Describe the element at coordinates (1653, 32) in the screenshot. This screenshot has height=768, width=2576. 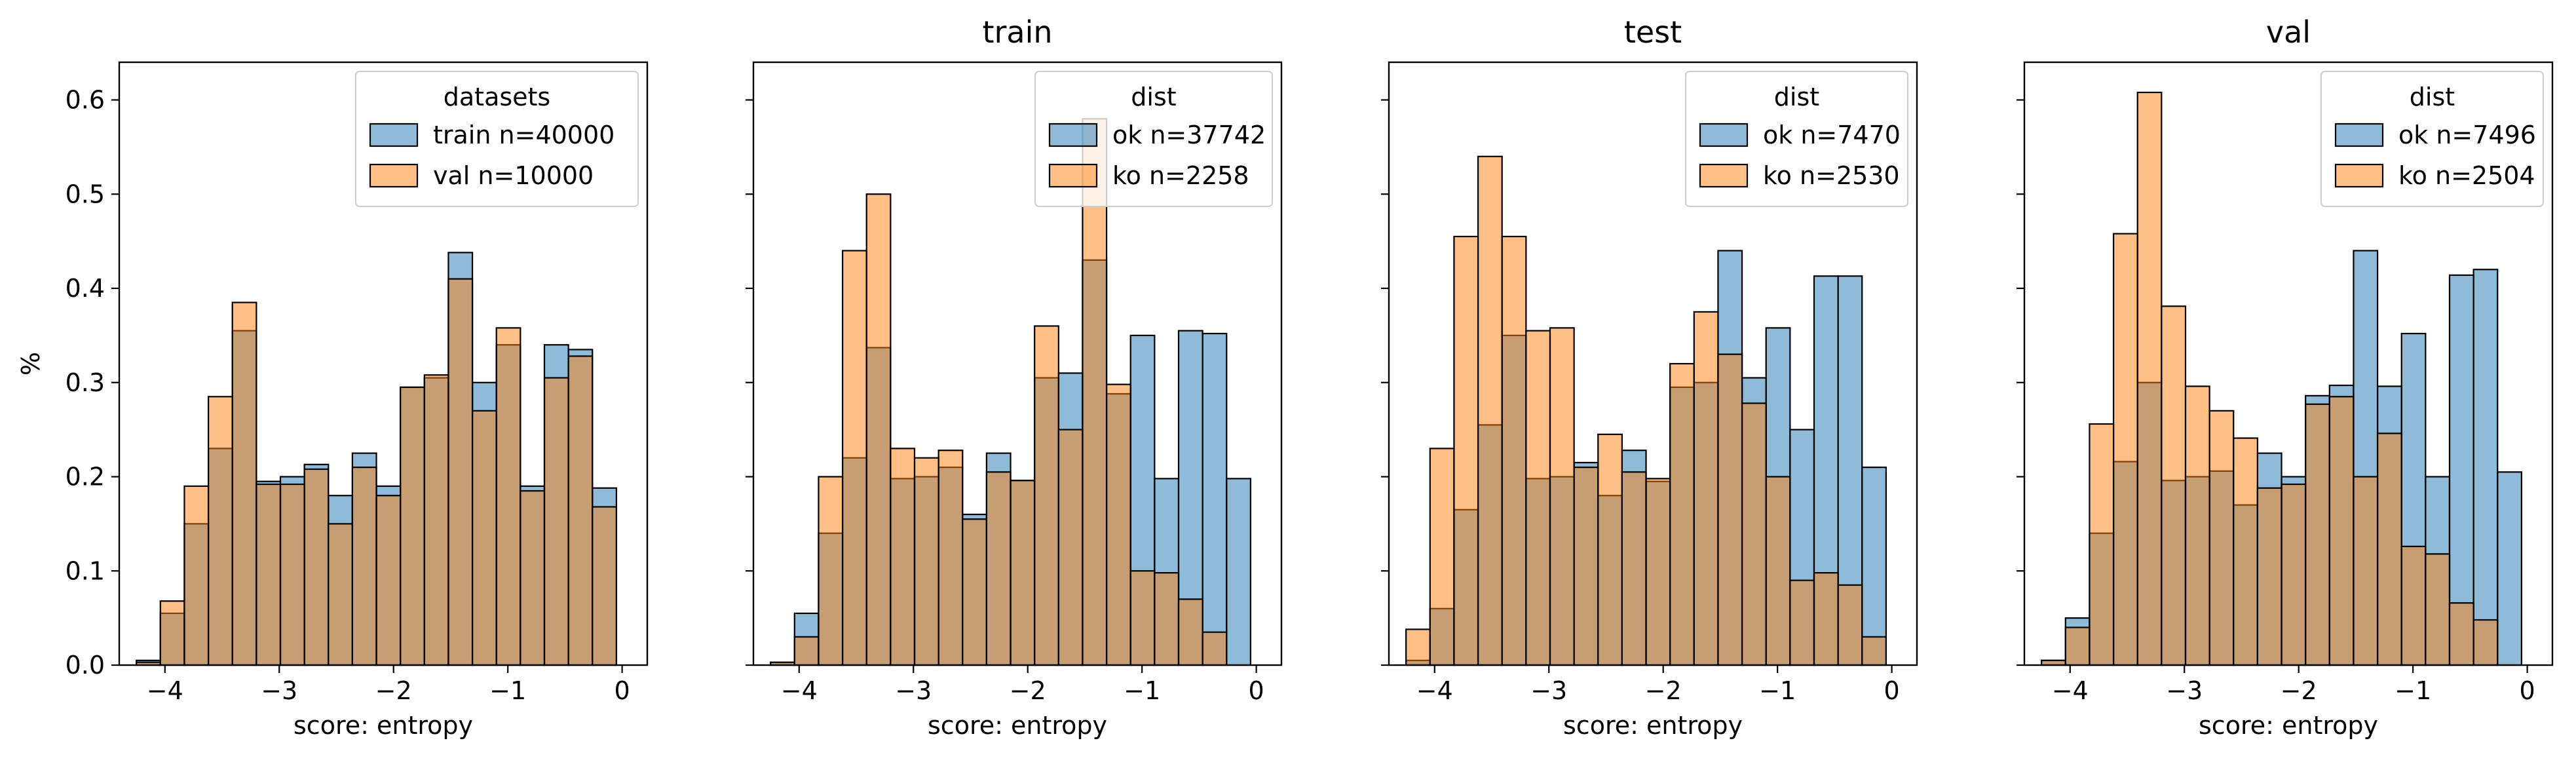
I see `panel-title: test` at that location.